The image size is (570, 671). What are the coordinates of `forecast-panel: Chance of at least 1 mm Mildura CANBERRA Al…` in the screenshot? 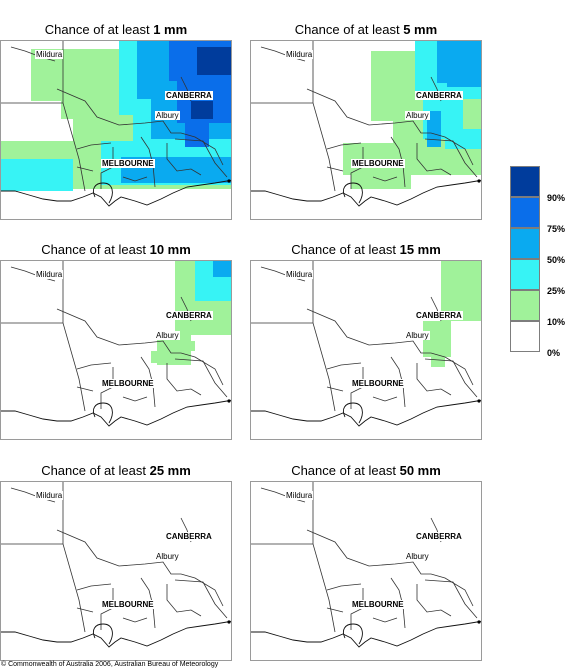 It's located at (116, 120).